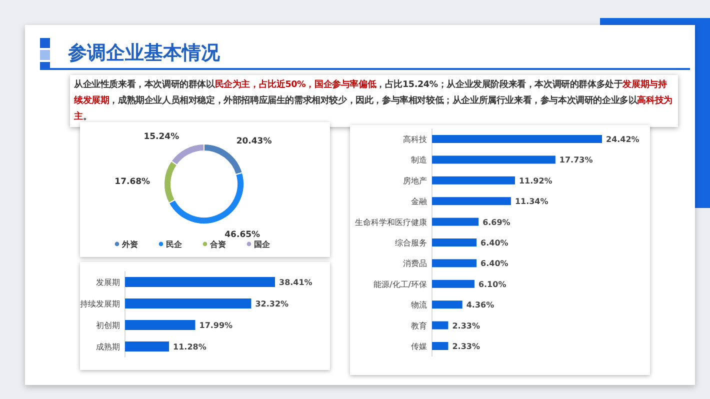 Image resolution: width=710 pixels, height=399 pixels. I want to click on y-tick-label: 能源/化工/环保, so click(400, 284).